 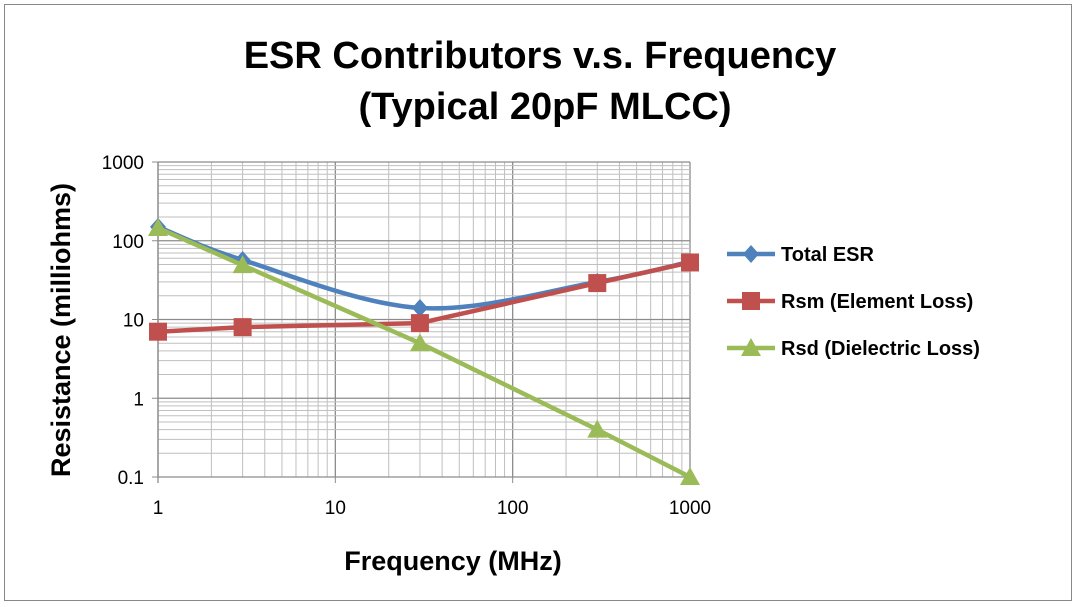 What do you see at coordinates (877, 302) in the screenshot?
I see `legend-label: Rsm (Element Loss)` at bounding box center [877, 302].